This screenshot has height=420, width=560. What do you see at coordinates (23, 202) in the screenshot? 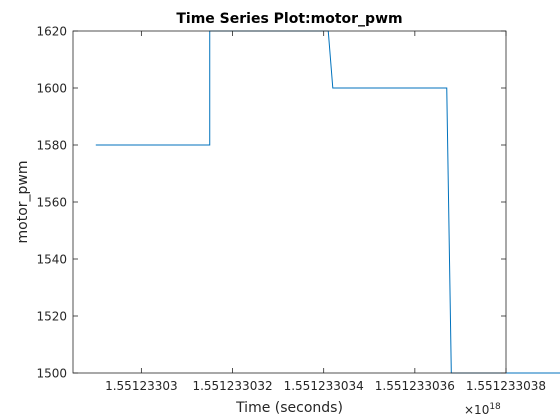
I see `y-axis-label: motor_pwm` at bounding box center [23, 202].